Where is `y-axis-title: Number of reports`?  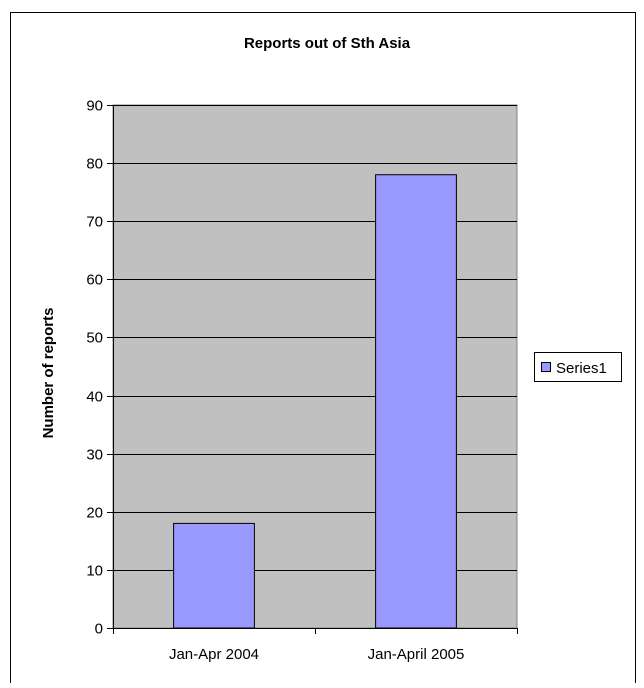
y-axis-title: Number of reports is located at coordinates (48, 373).